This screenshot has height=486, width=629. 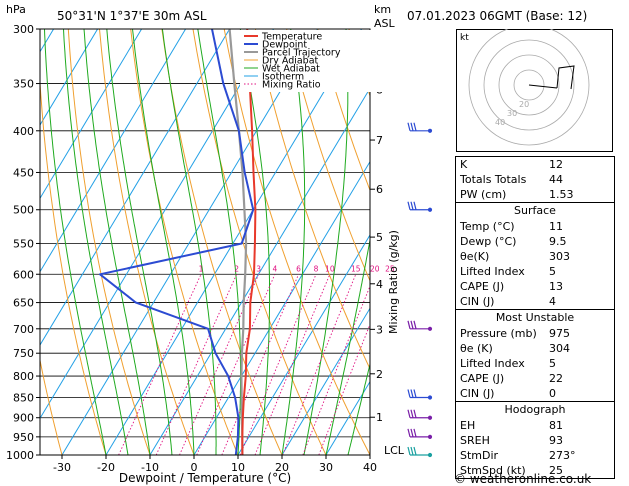 I want to click on most-unstable-row: Lifted Index 5, so click(x=535, y=363).